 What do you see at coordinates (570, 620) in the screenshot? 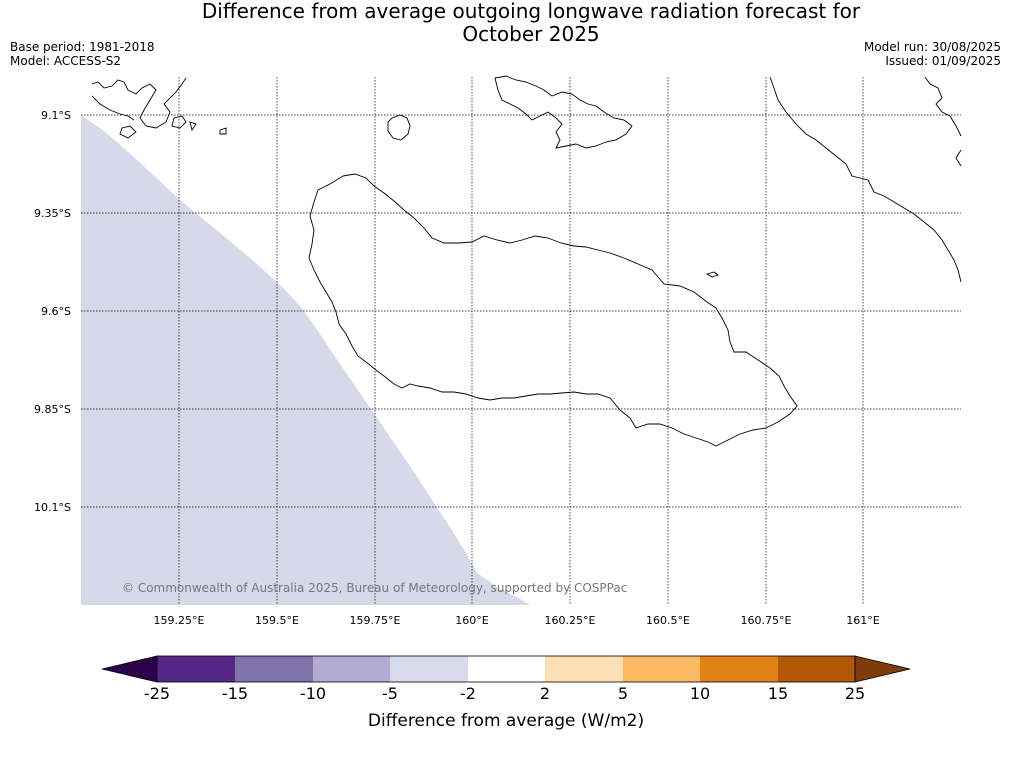
I see `lon-label: 160.25°E` at bounding box center [570, 620].